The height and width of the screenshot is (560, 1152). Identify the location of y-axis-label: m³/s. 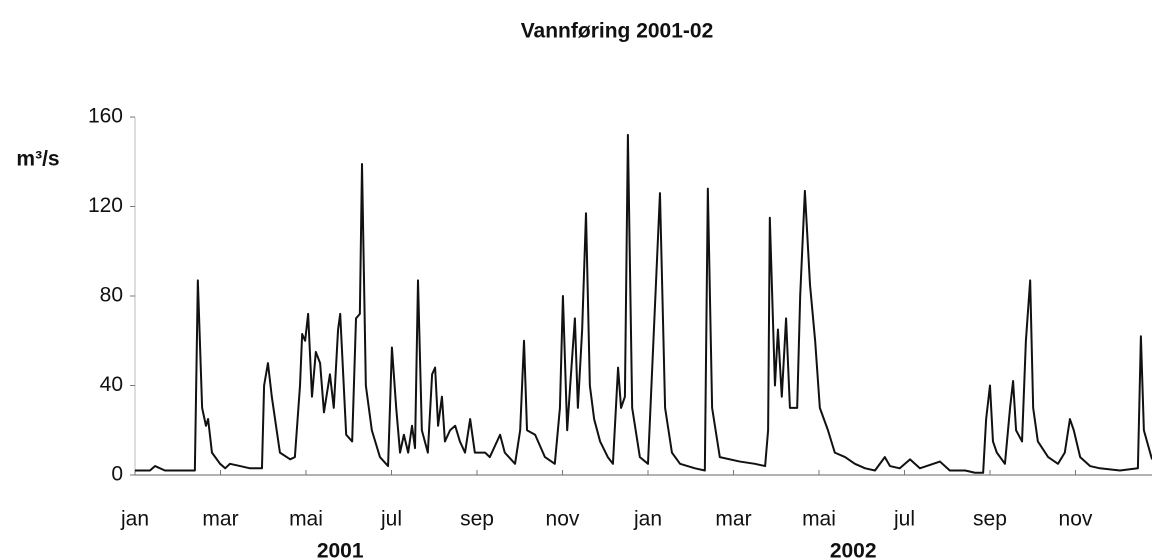
(37, 159).